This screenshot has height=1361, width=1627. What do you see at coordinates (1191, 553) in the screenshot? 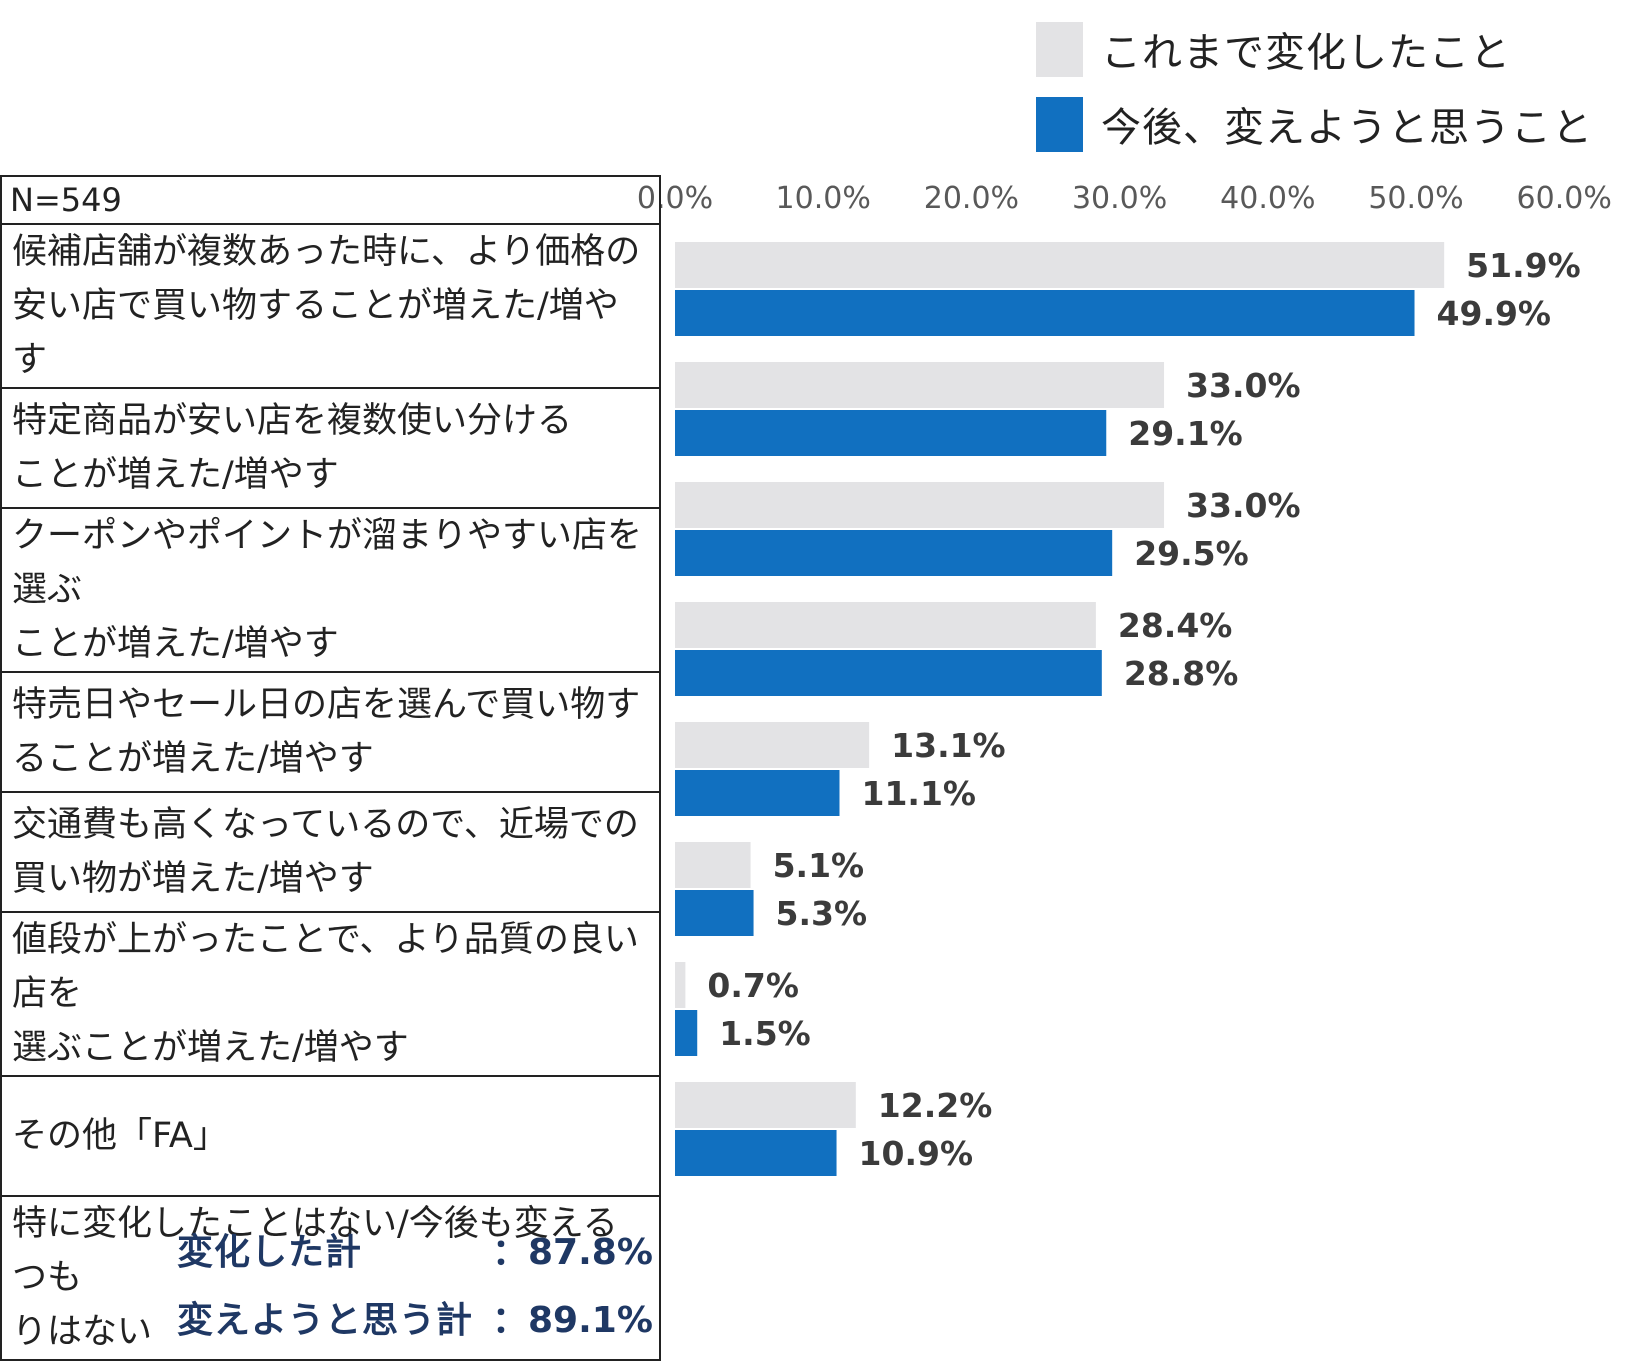
I see `value-label-future: 29.5%` at bounding box center [1191, 553].